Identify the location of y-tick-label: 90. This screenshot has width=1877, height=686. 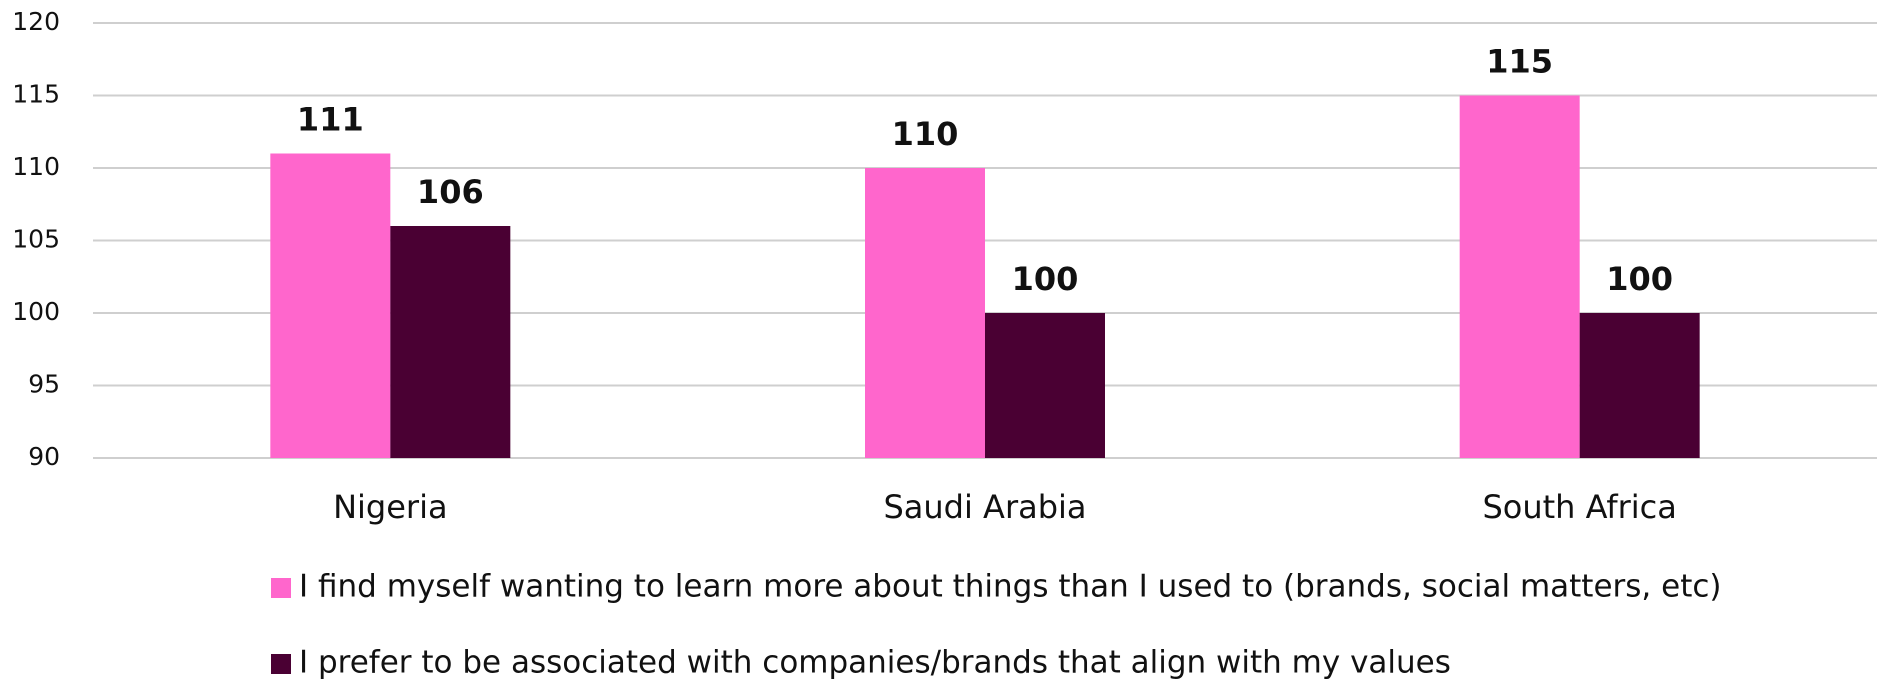
(44, 456).